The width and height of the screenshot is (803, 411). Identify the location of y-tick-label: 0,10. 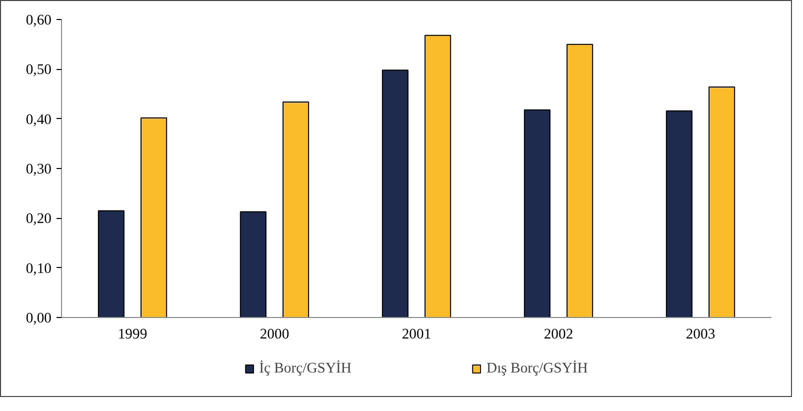
(39, 268).